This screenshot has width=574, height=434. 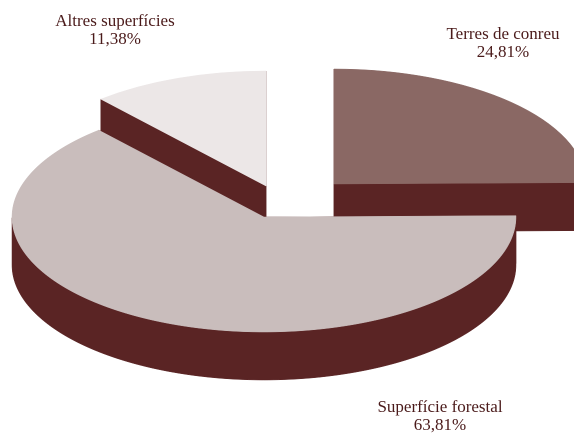 I want to click on slice-label-superficie-forestal-name: Superfície forestal, so click(x=440, y=406).